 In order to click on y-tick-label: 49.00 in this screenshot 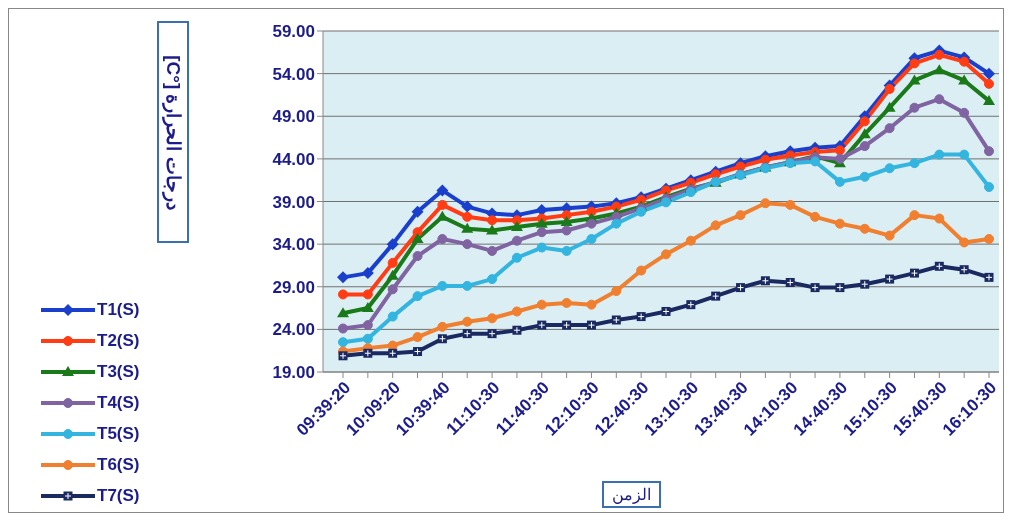, I will do `click(293, 117)`.